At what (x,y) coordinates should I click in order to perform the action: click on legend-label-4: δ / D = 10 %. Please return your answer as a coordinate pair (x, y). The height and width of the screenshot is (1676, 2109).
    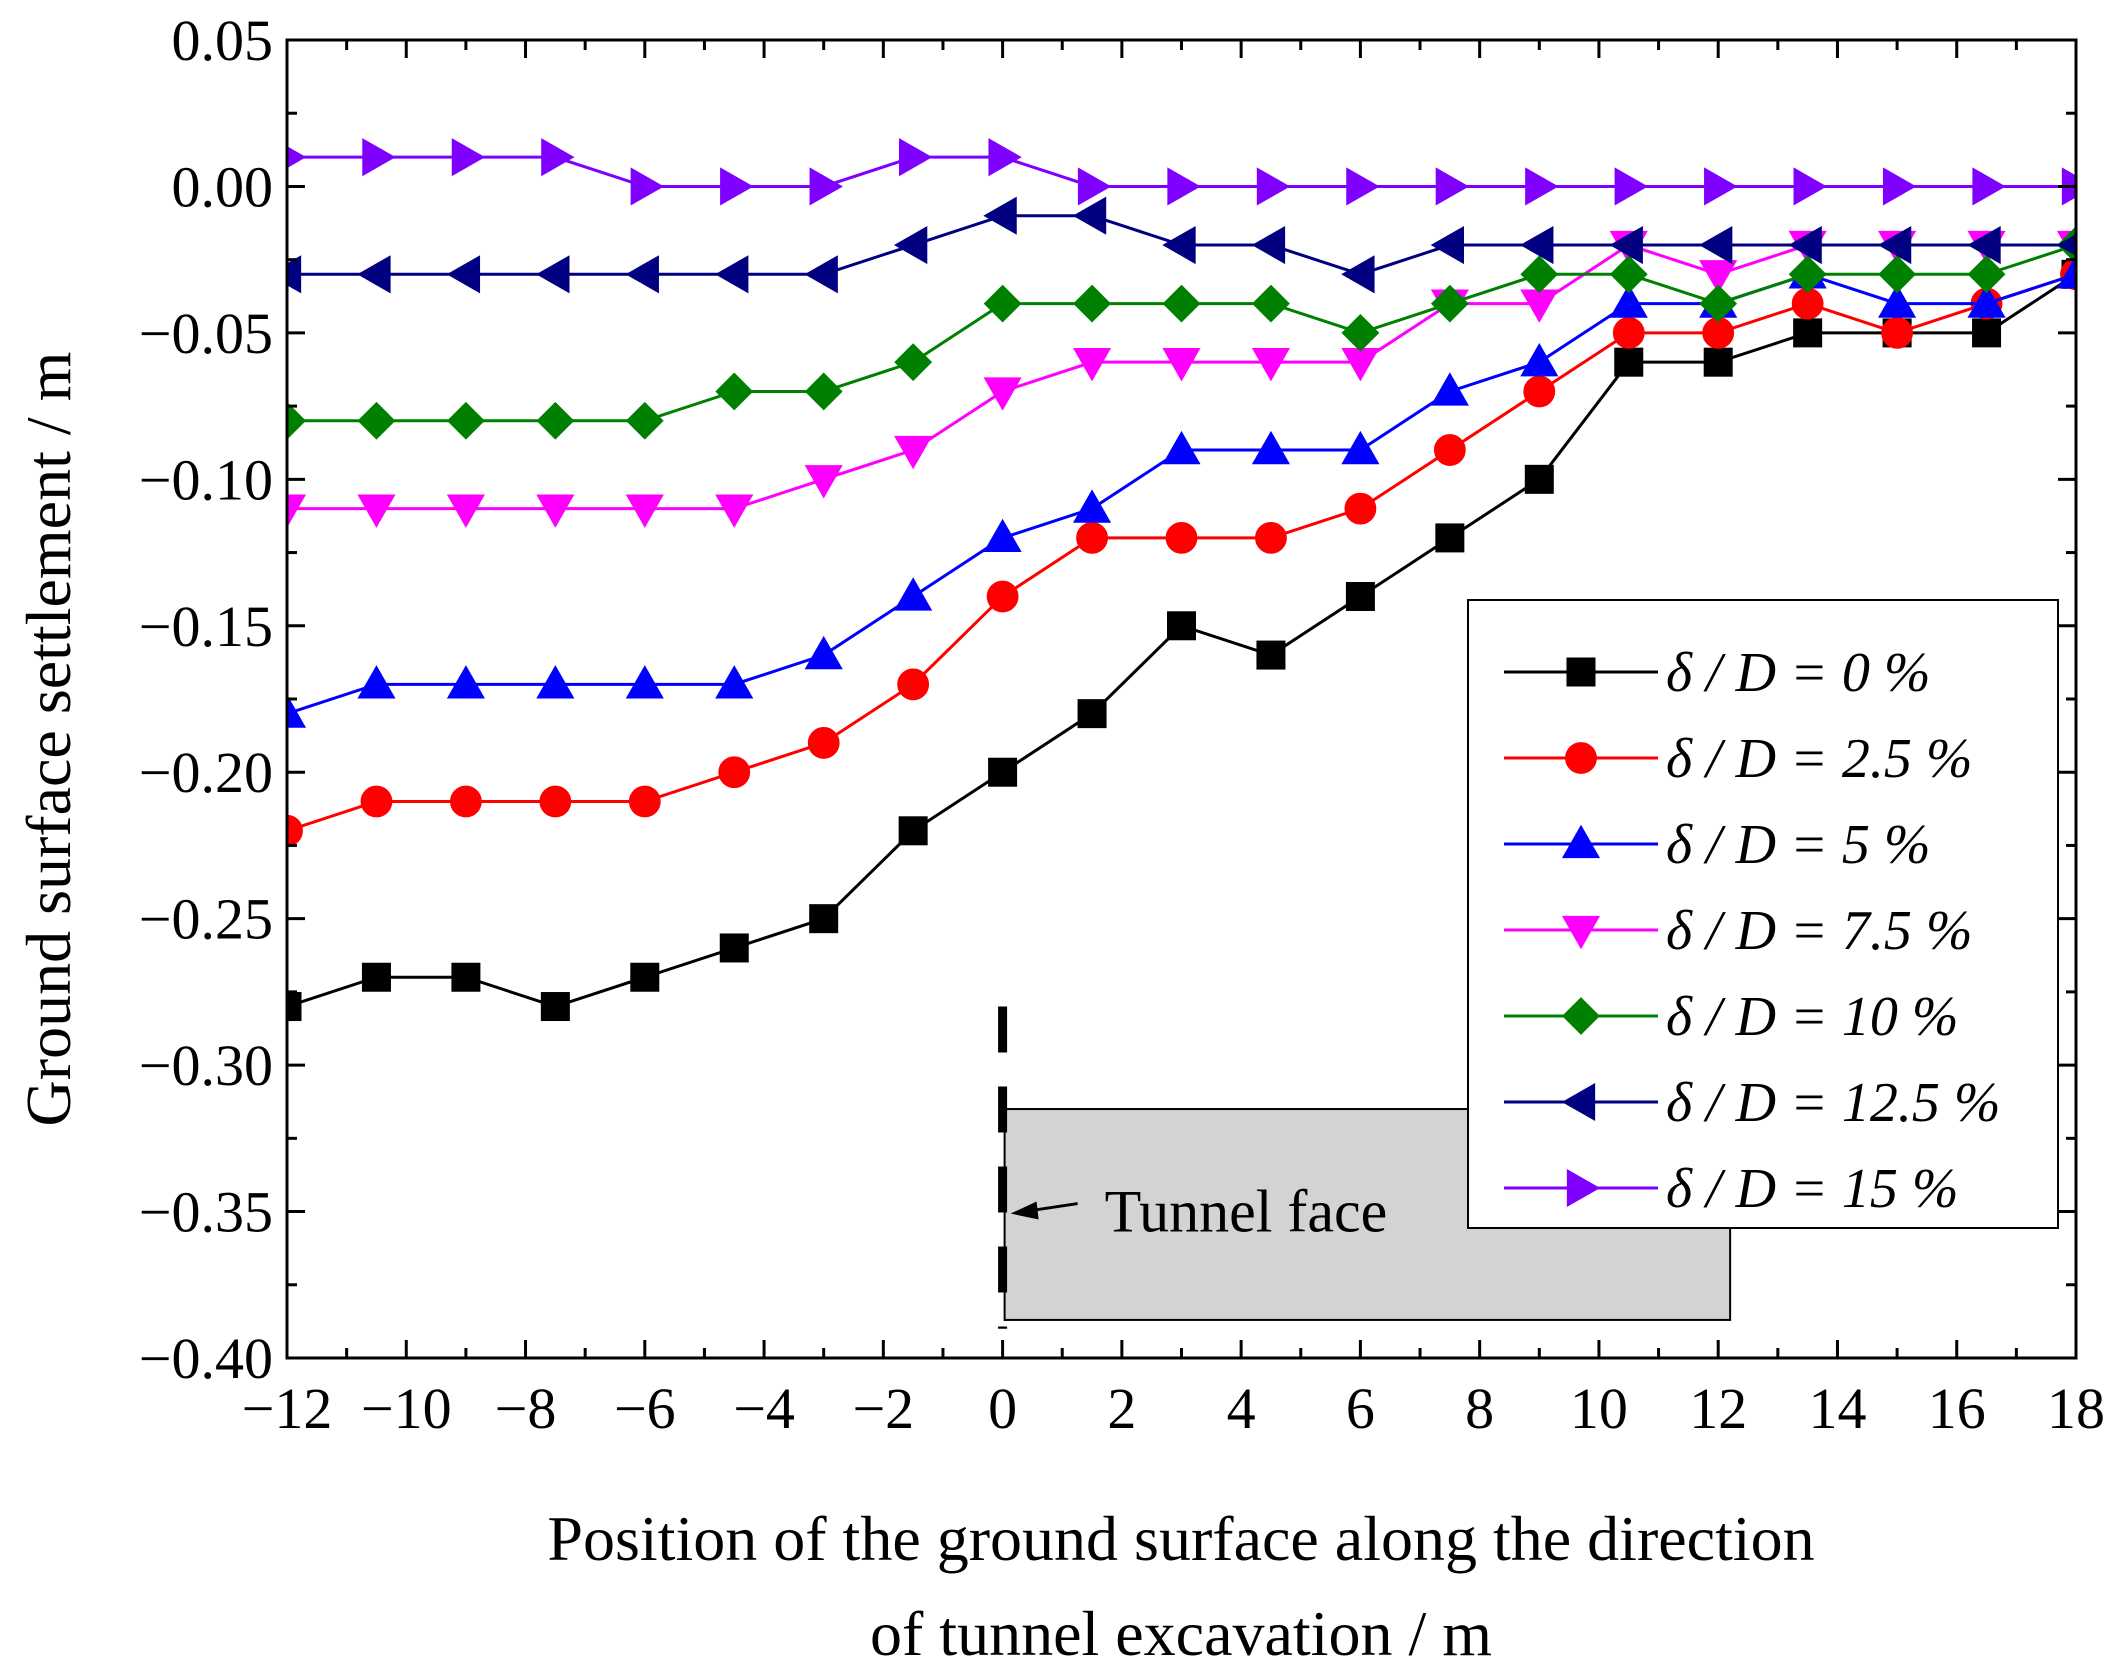
    Looking at the image, I should click on (1812, 1017).